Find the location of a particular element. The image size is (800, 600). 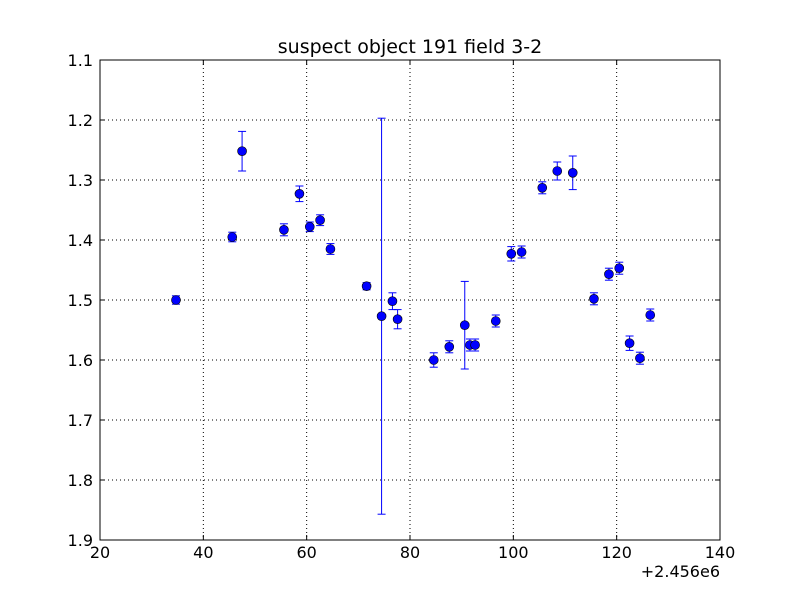

y-tick-labels: 1.1 1.2 1.3 1.4 1.5 1.6 1.7 1.8 1.9 is located at coordinates (80, 300).